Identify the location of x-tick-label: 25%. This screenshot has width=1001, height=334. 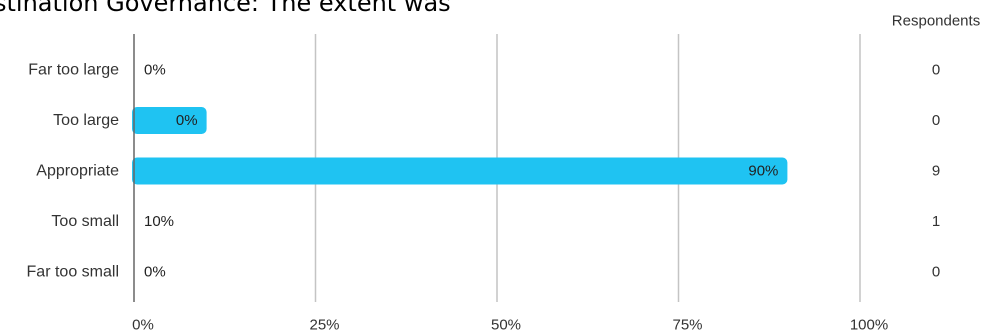
(324, 325).